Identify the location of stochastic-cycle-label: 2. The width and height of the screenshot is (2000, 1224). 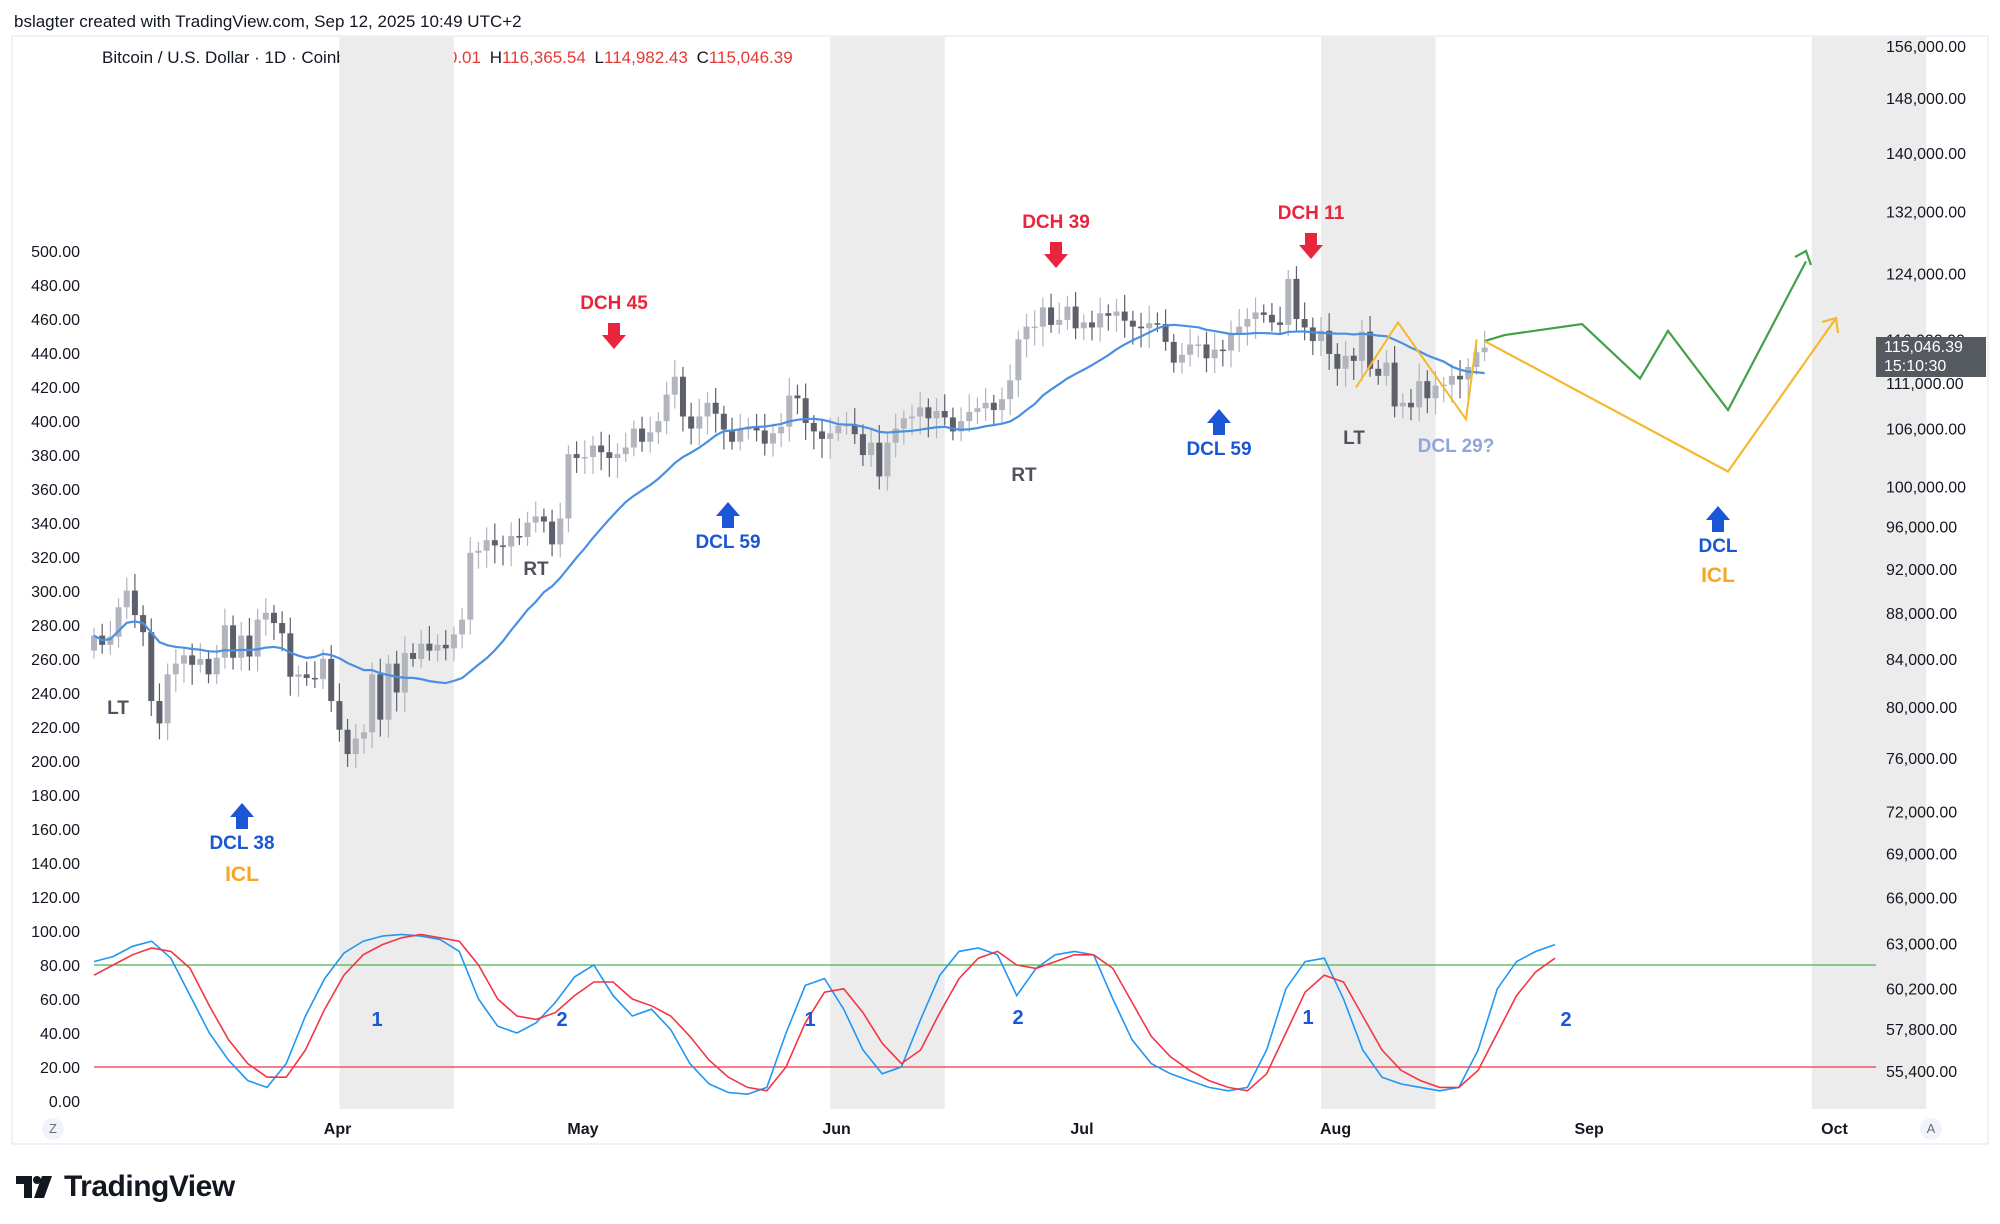
(561, 1020).